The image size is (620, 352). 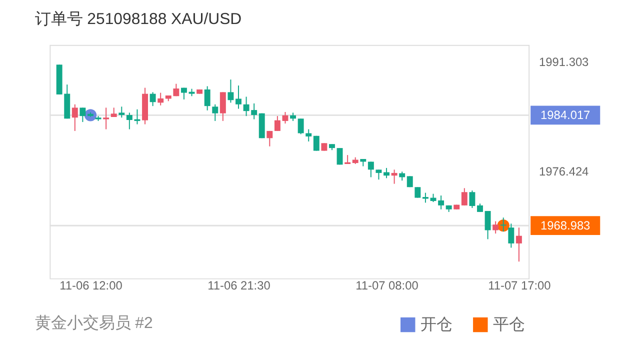 I want to click on x-tick-label: 11-07 08:00, so click(x=387, y=285).